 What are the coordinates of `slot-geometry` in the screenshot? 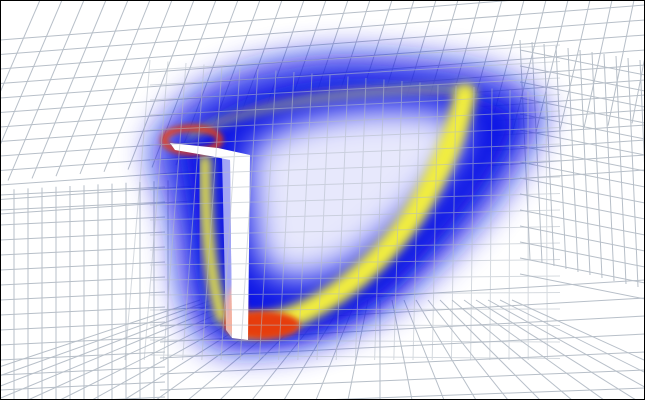 It's located at (210, 241).